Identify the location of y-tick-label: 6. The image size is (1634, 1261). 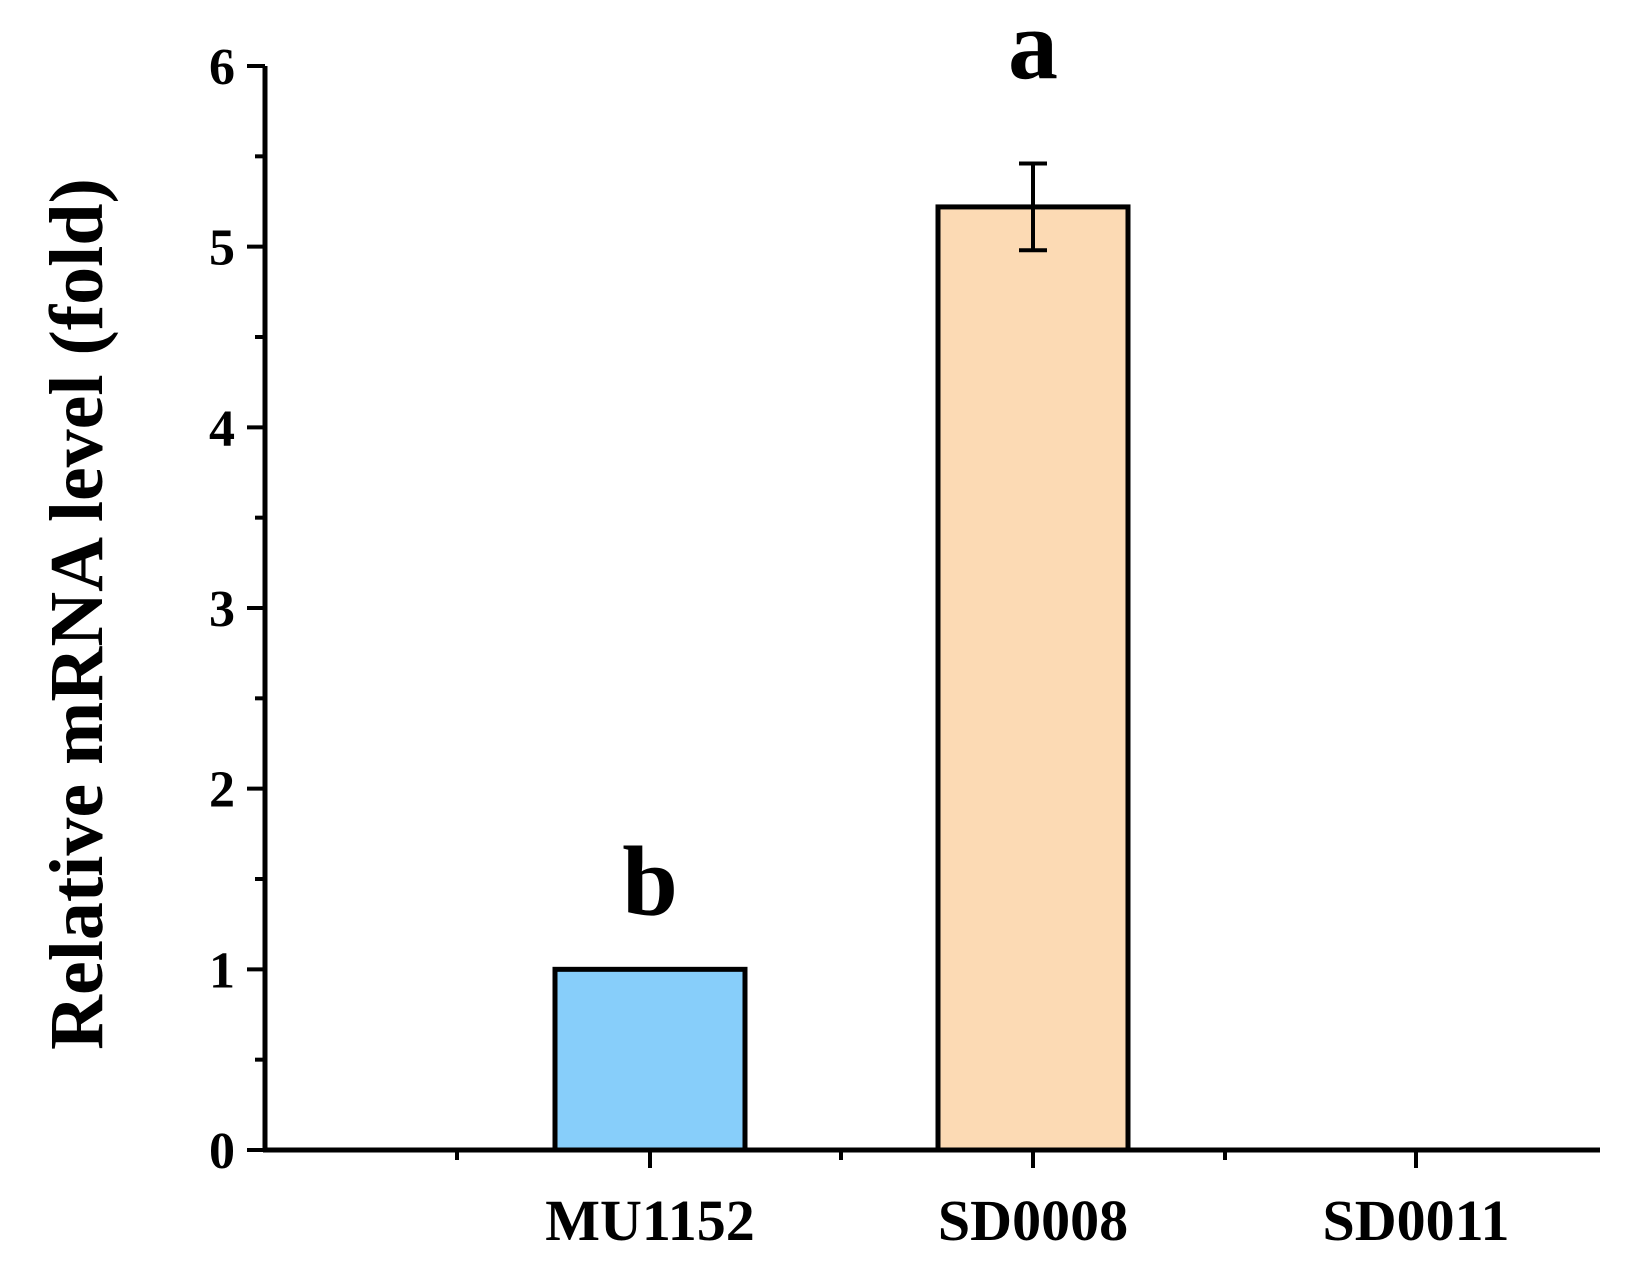
(222, 67).